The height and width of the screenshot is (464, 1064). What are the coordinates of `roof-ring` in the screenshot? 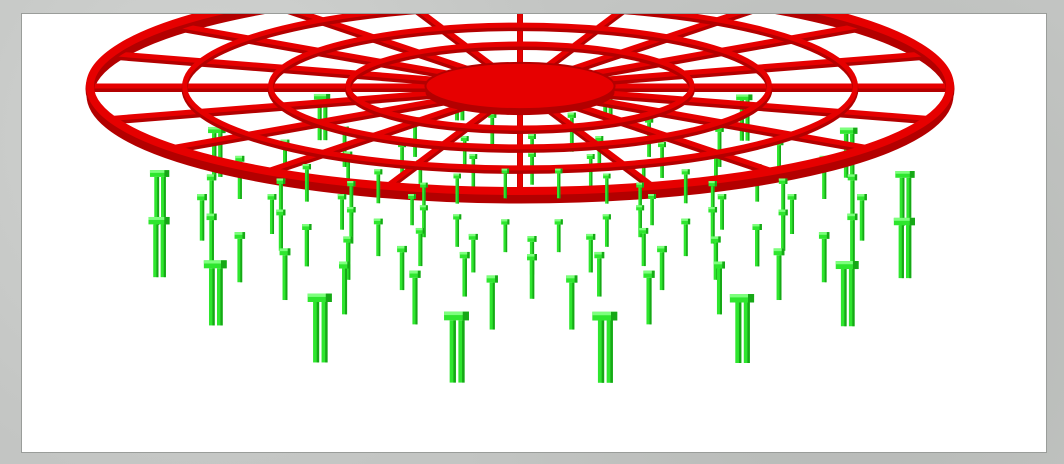 It's located at (520, 86).